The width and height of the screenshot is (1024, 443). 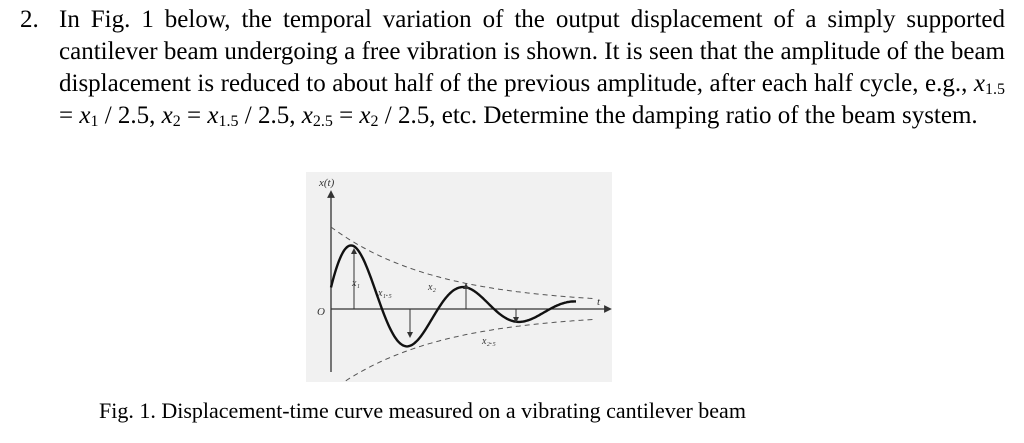 What do you see at coordinates (69, 115) in the screenshot?
I see `eq1-equals: =` at bounding box center [69, 115].